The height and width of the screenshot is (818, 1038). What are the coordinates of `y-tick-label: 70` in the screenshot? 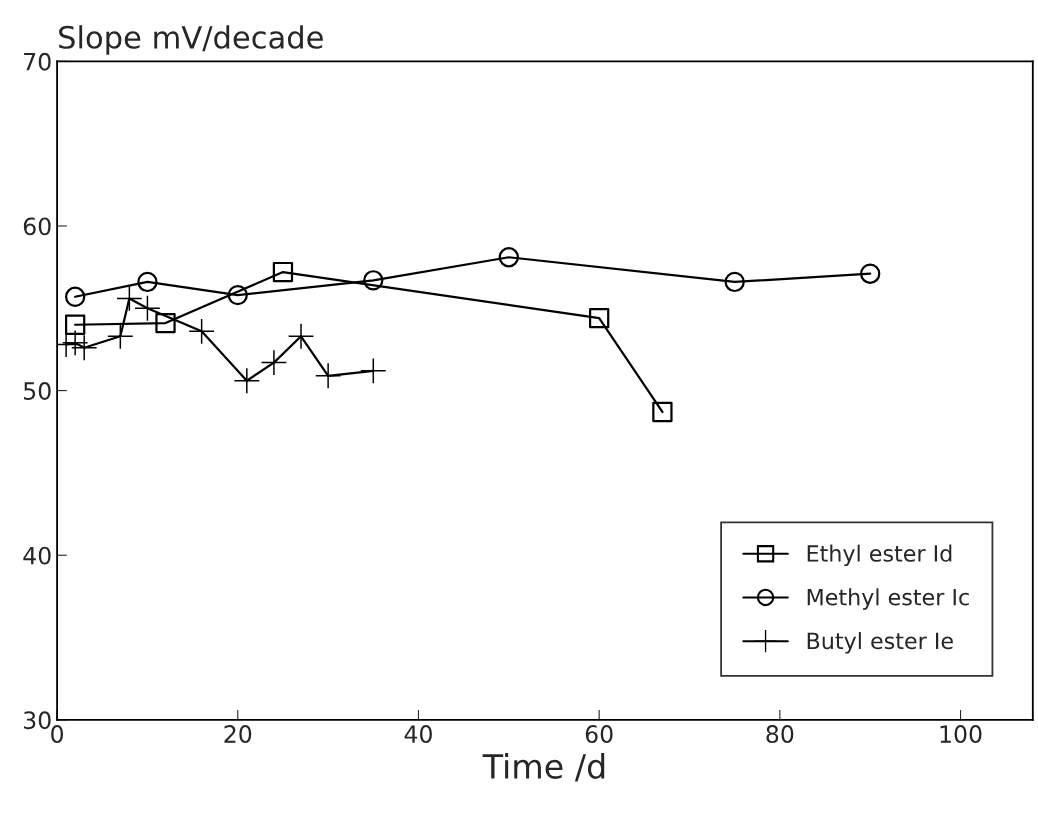 It's located at (37, 61).